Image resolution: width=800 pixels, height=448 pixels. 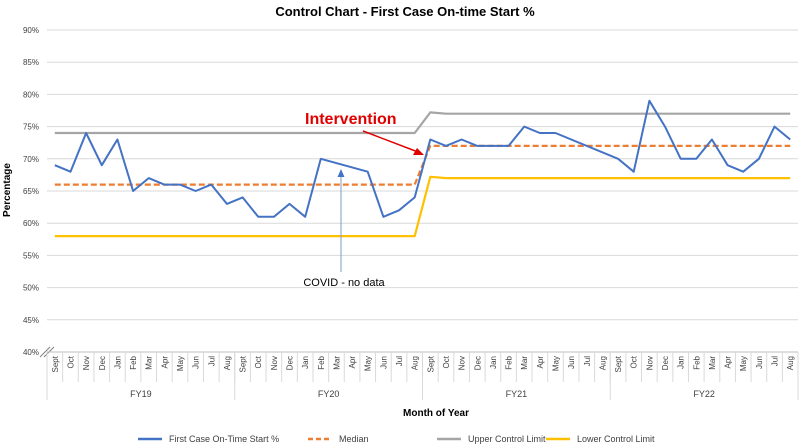 I want to click on y-tick-label: 85%, so click(x=31, y=62).